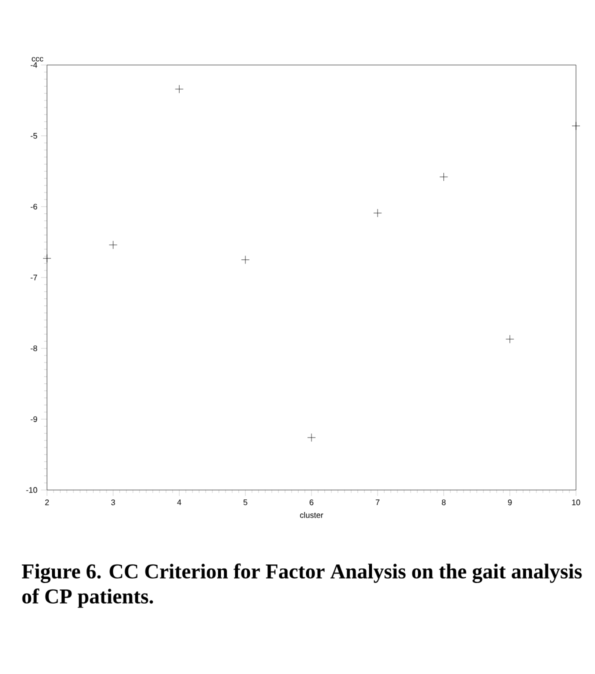 The image size is (595, 674). I want to click on y-tick-label: -6, so click(34, 207).